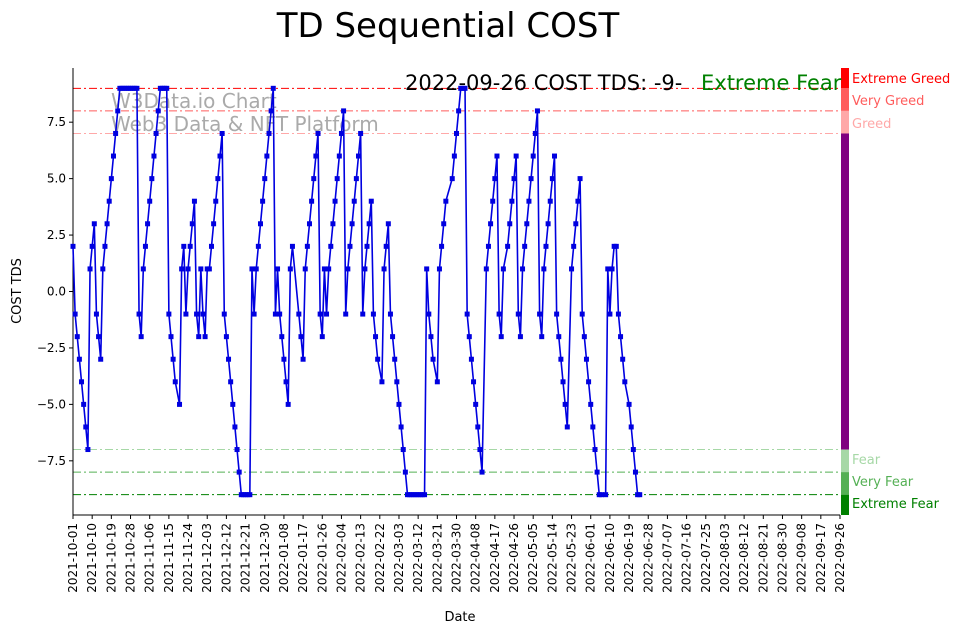 The image size is (967, 633). I want to click on x-tick-label: 2022-03-12, so click(418, 558).